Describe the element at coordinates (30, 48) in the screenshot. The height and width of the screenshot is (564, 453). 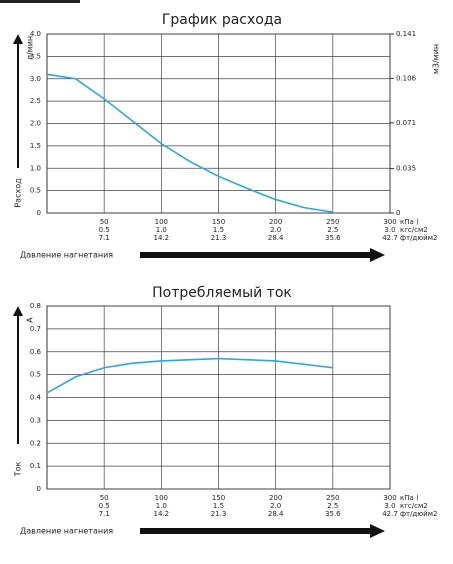
I see `y-unit: л/мин` at that location.